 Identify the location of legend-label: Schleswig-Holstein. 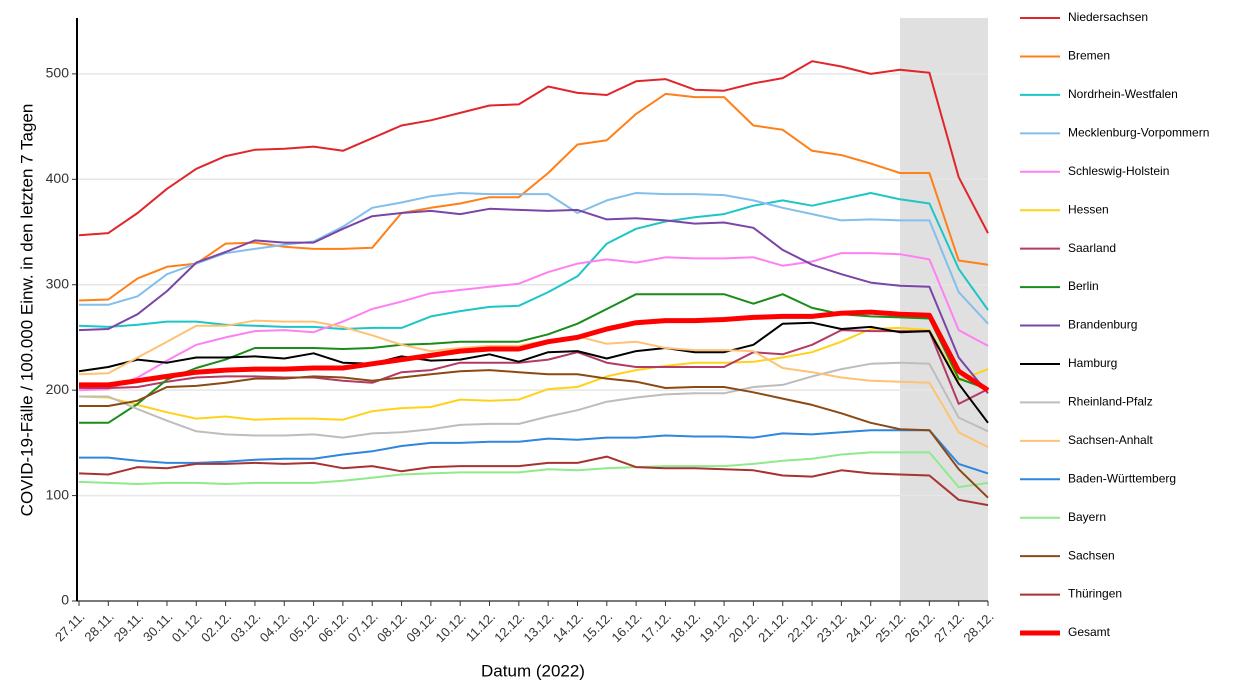
(1118, 171).